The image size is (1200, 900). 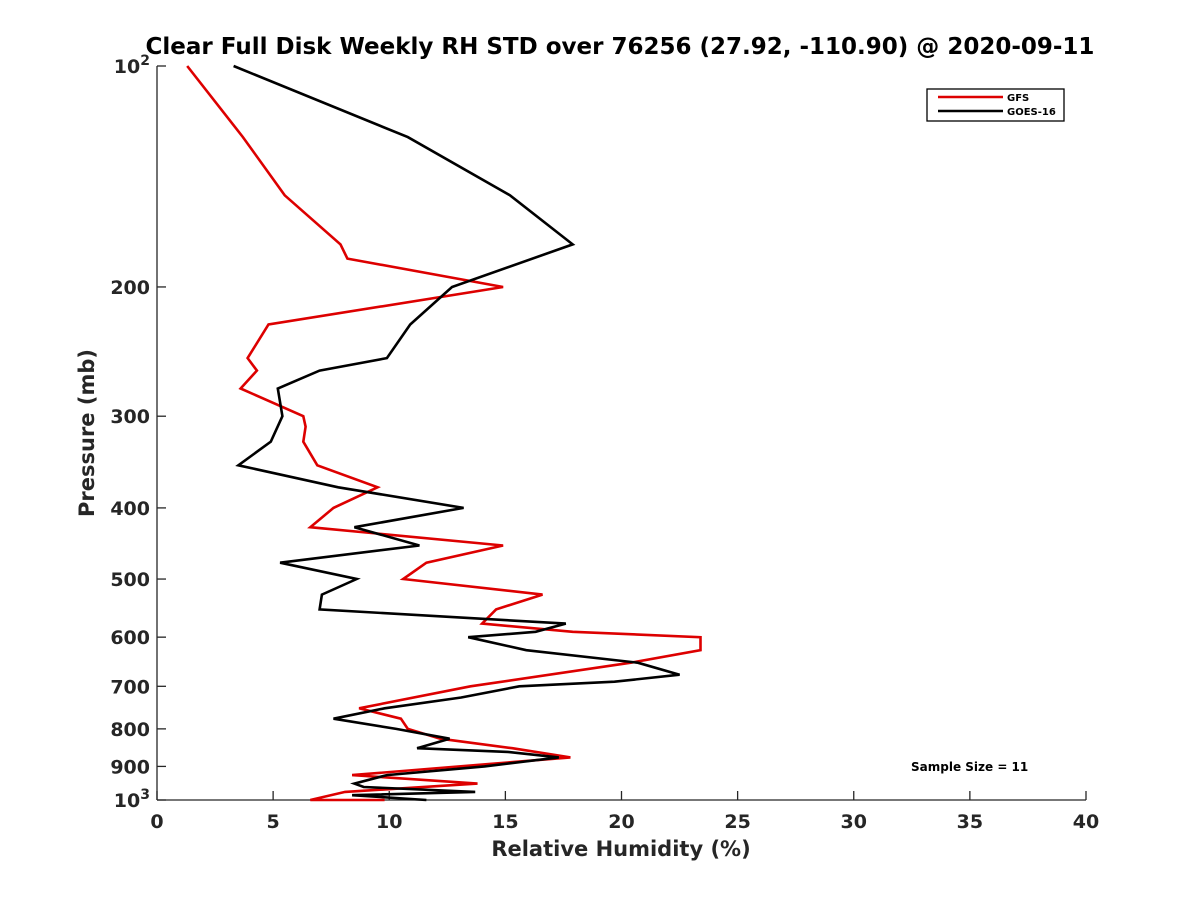 I want to click on y-axis-label: Pressure (mb), so click(x=87, y=433).